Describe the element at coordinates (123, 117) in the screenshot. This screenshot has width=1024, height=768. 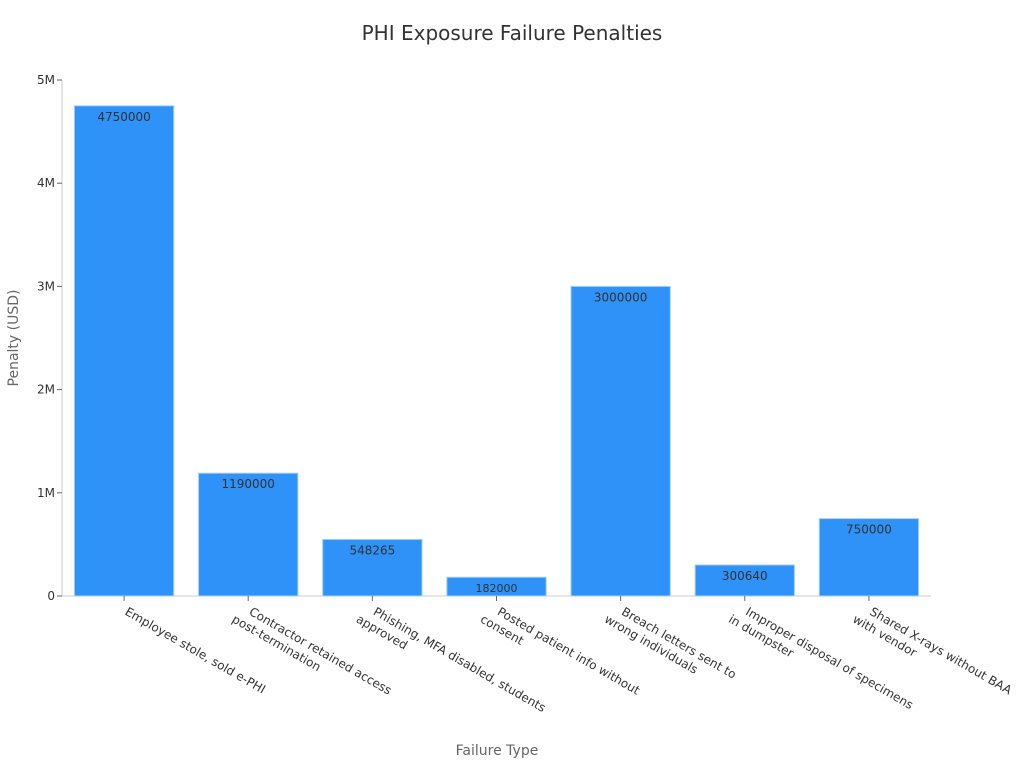
I see `data-label: 4750000` at that location.